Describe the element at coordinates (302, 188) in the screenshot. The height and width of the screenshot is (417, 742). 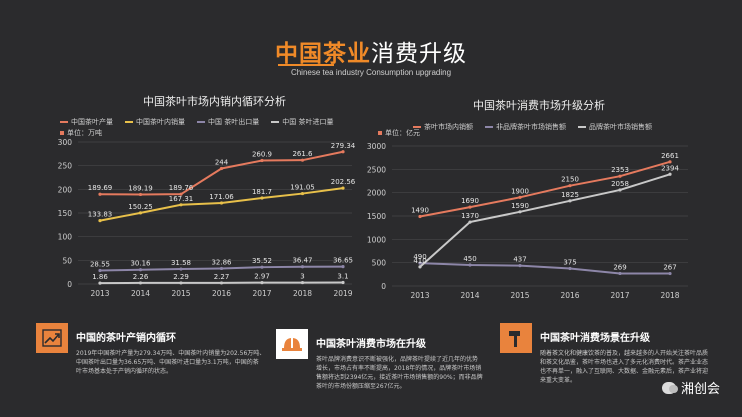
I see `data-label: 191.05` at that location.